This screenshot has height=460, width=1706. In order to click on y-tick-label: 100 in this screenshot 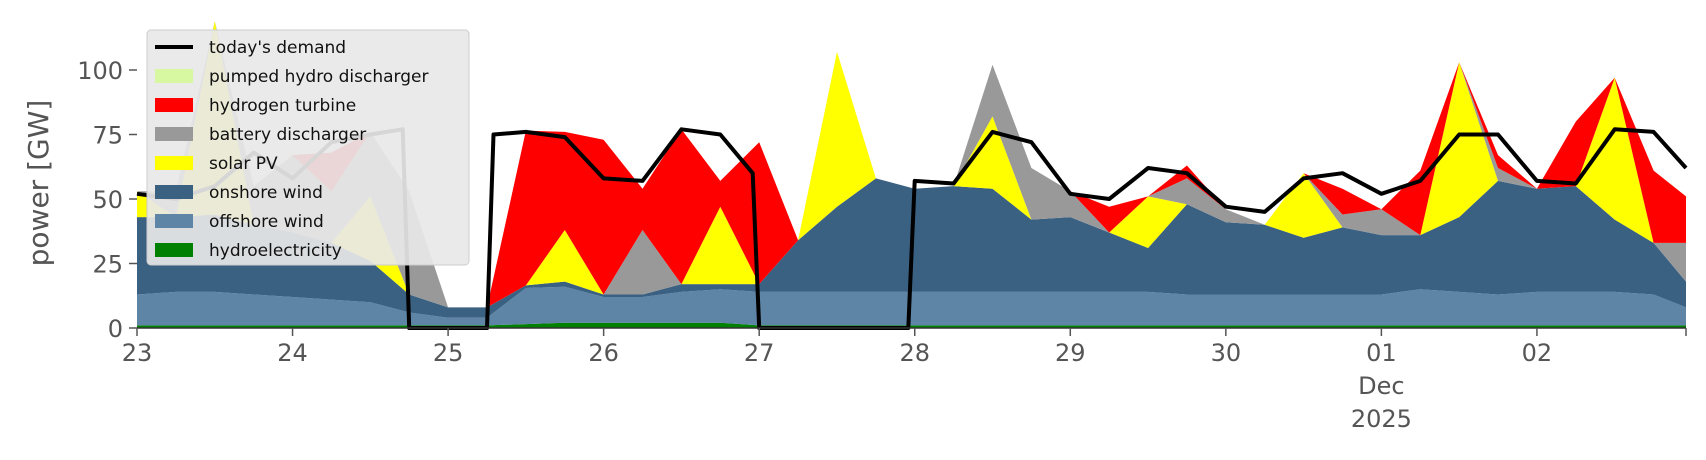, I will do `click(100, 71)`.